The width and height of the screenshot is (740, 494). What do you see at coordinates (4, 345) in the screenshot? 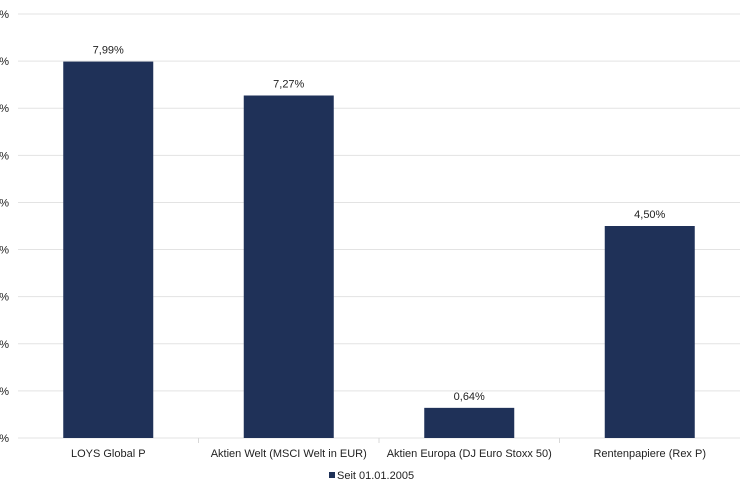
I see `y-tick-label: 2,00%` at bounding box center [4, 345].